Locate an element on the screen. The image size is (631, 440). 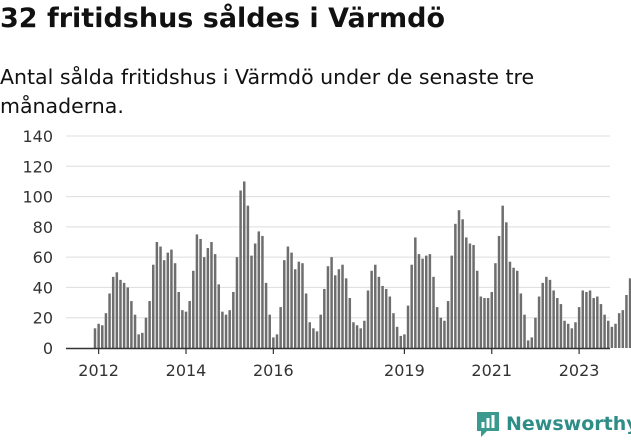
y-tick-label: 120 is located at coordinates (37, 166).